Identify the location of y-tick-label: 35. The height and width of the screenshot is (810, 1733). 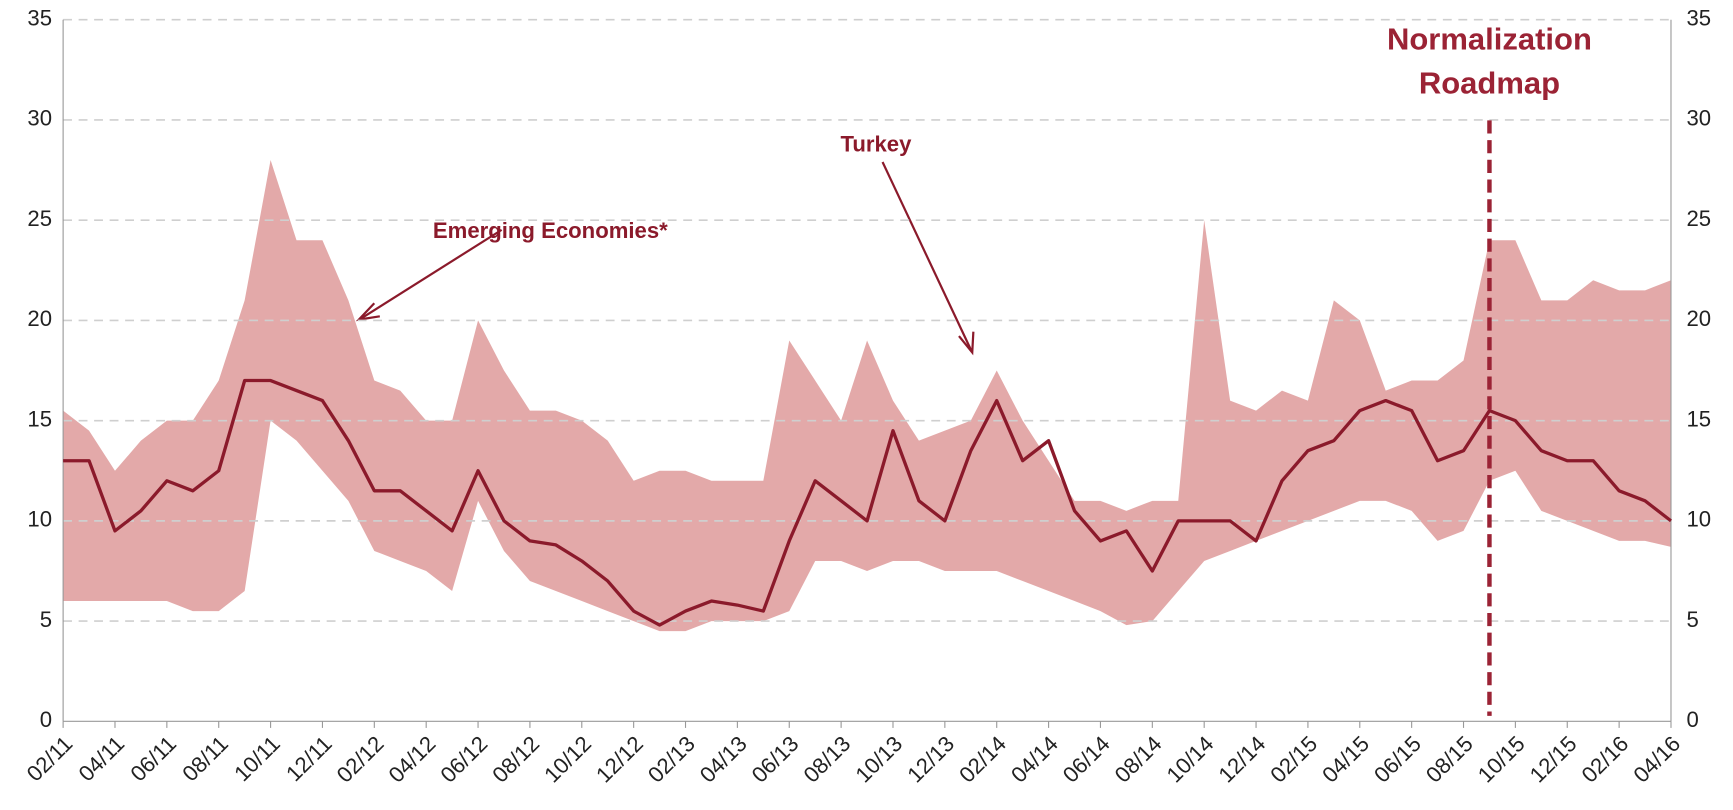
(39, 18).